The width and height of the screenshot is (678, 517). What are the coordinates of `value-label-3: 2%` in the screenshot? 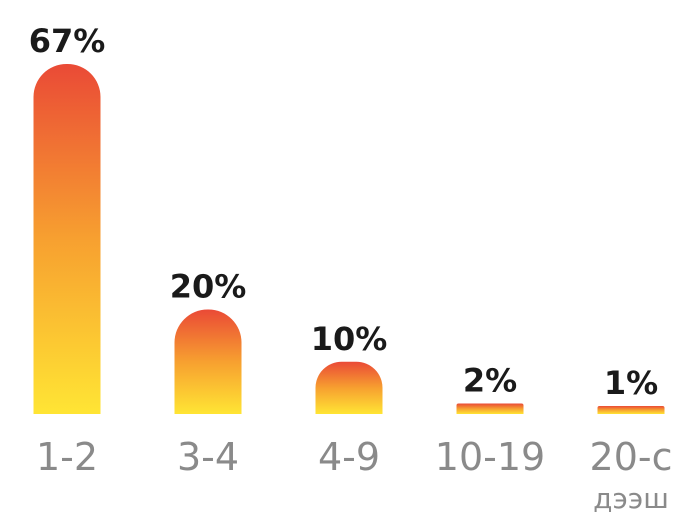 It's located at (490, 381).